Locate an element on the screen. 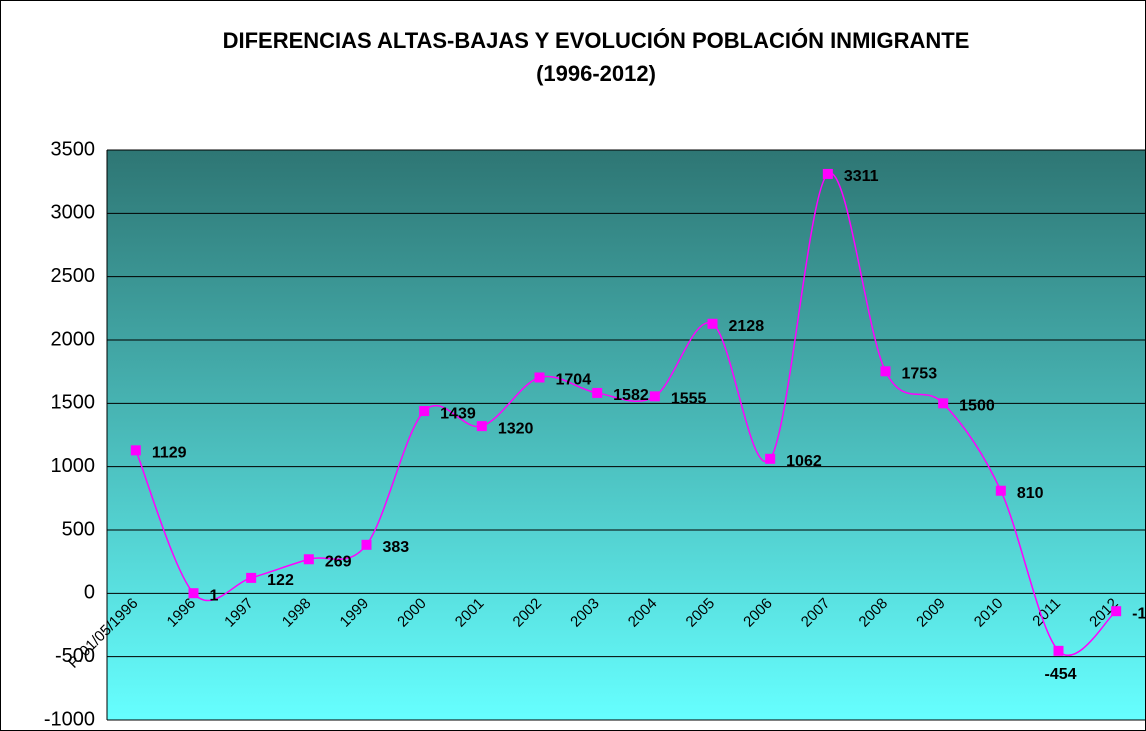 The image size is (1146, 731). data-label: 810 is located at coordinates (1030, 493).